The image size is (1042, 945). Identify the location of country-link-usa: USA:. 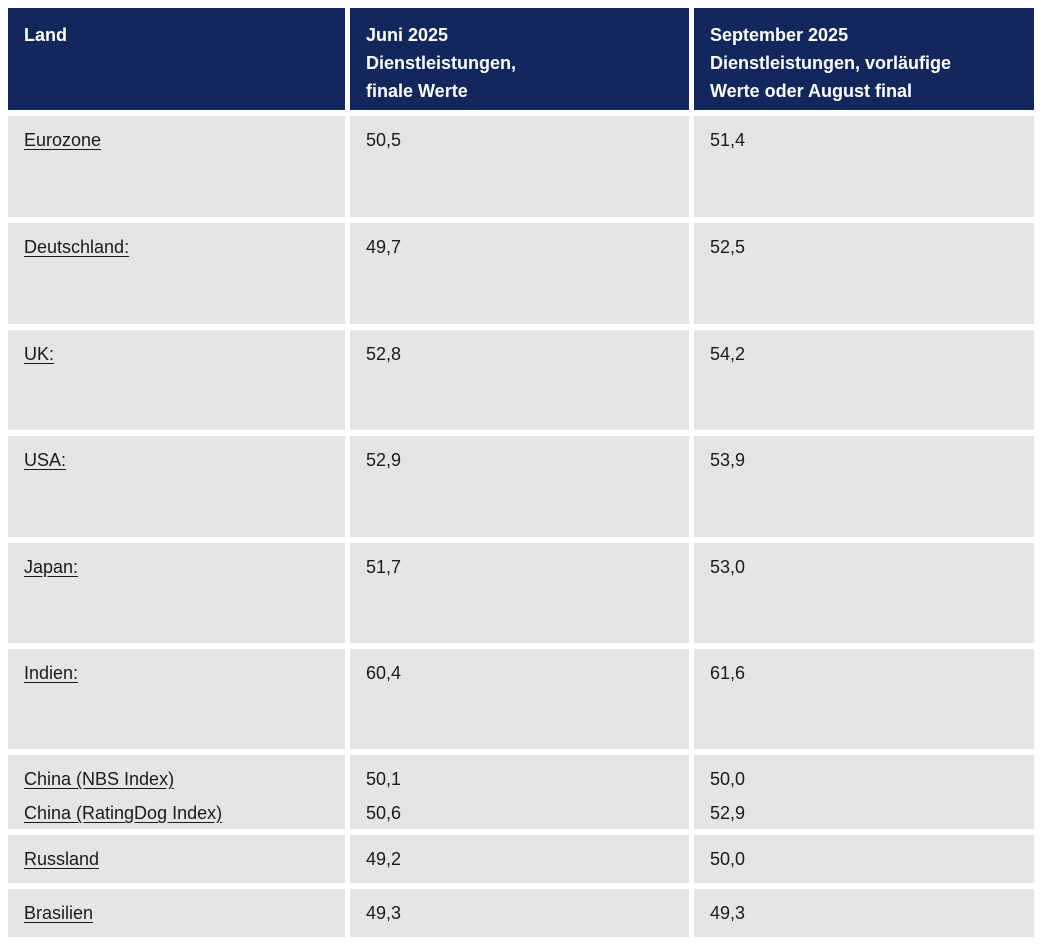
(45, 460).